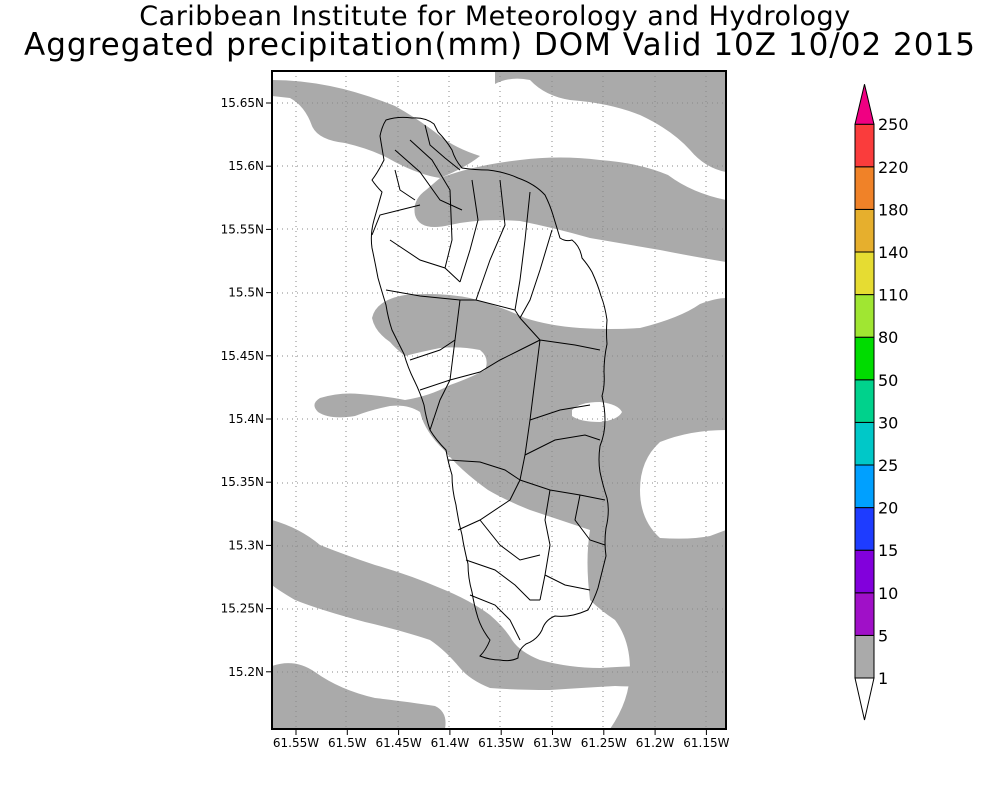 Image resolution: width=1000 pixels, height=800 pixels. Describe the element at coordinates (893, 124) in the screenshot. I see `colorbar-label: 250` at that location.